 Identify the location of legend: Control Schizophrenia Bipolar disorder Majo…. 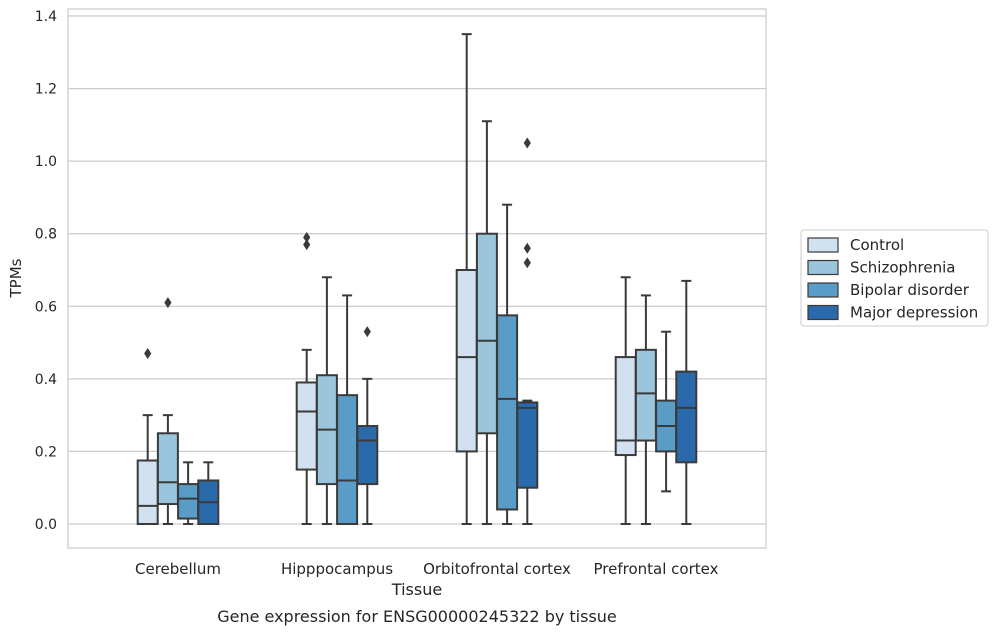
(894, 278).